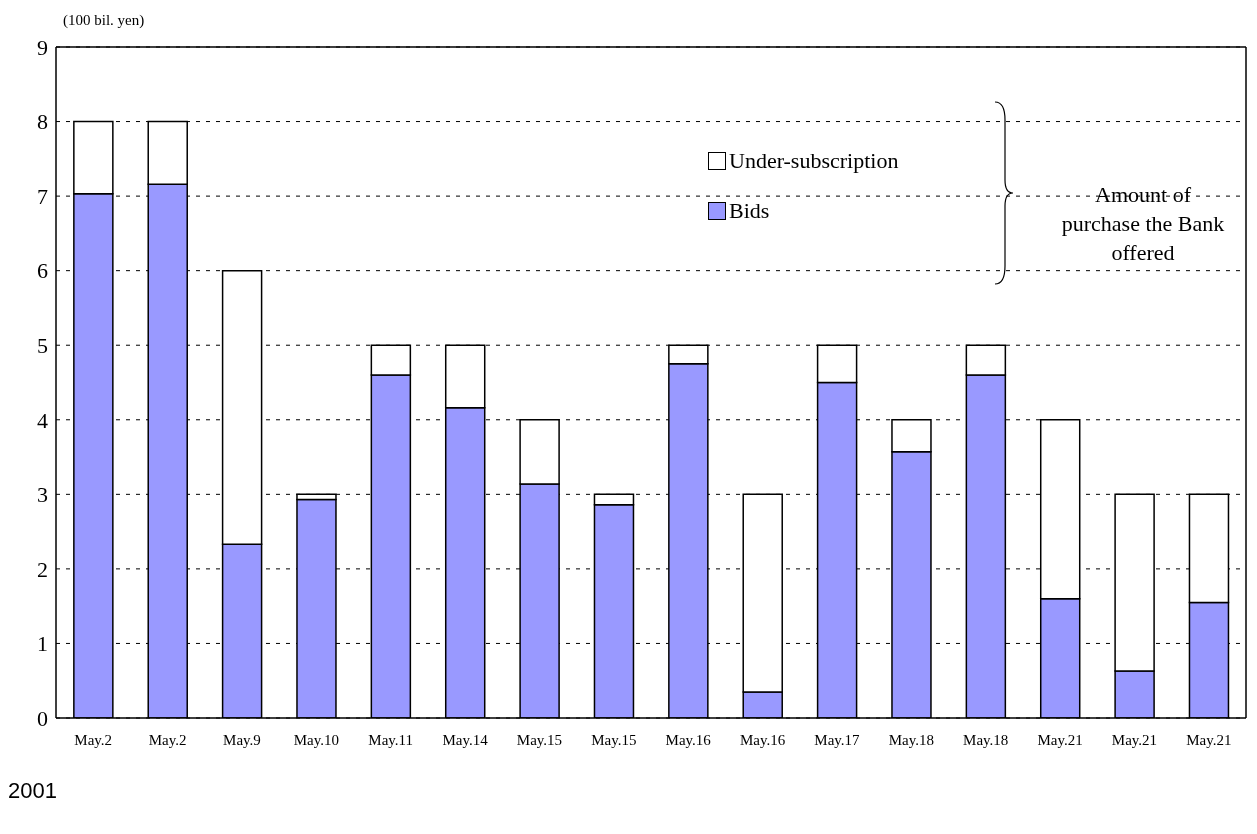  I want to click on y-tick-label: 6, so click(42, 271).